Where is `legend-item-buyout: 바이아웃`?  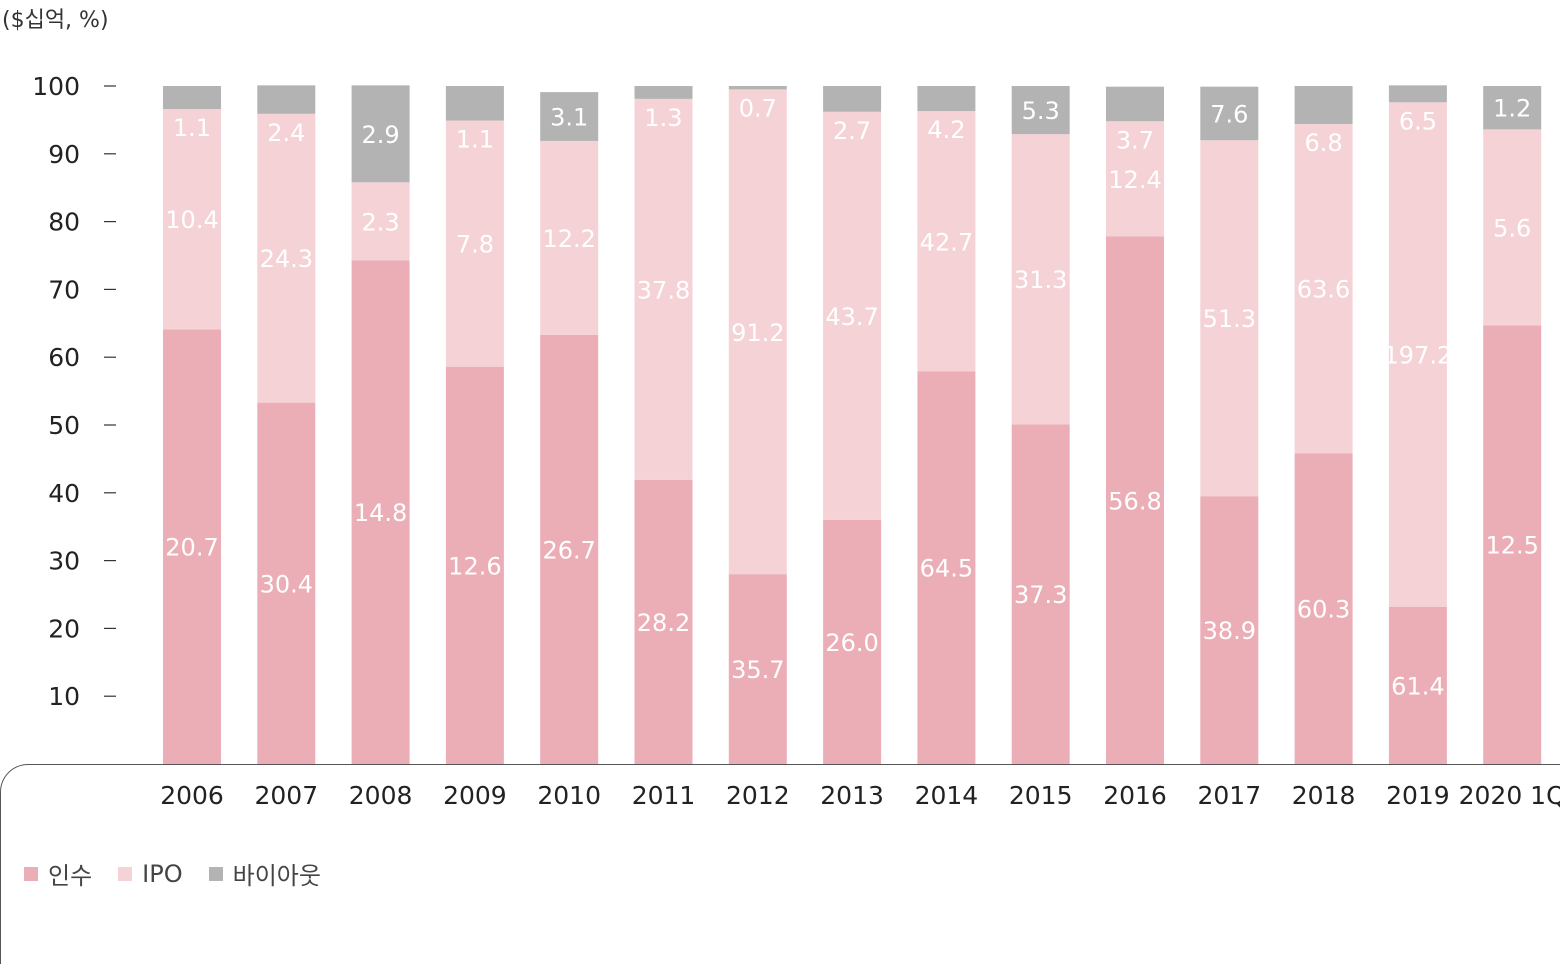 legend-item-buyout: 바이아웃 is located at coordinates (264, 873).